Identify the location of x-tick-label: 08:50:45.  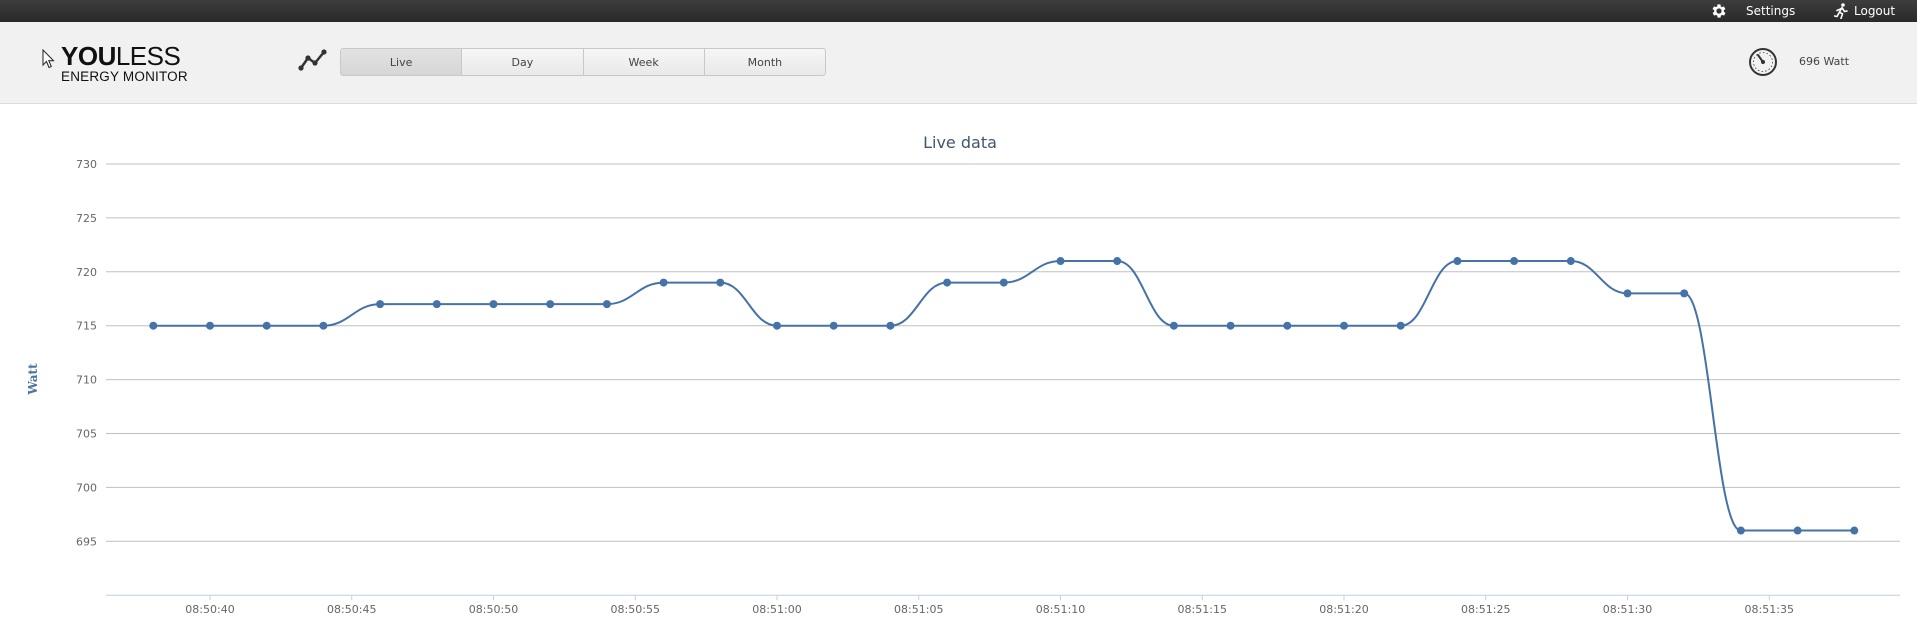
(351, 609).